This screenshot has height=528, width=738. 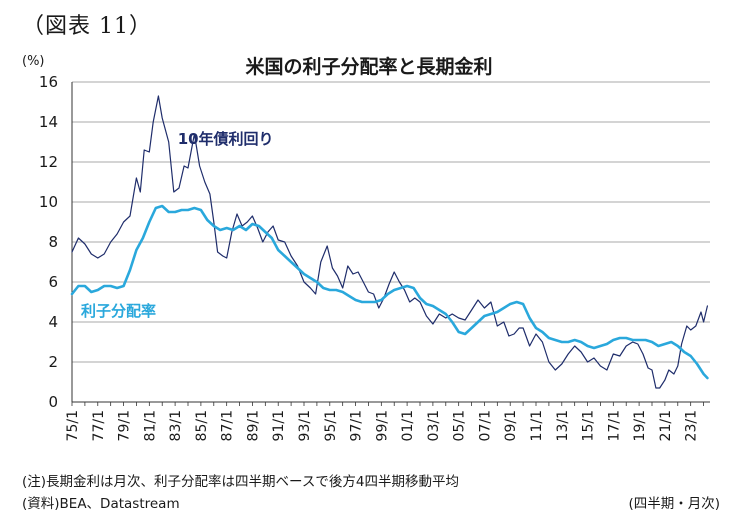 What do you see at coordinates (614, 425) in the screenshot?
I see `x-tick-label: 17/1` at bounding box center [614, 425].